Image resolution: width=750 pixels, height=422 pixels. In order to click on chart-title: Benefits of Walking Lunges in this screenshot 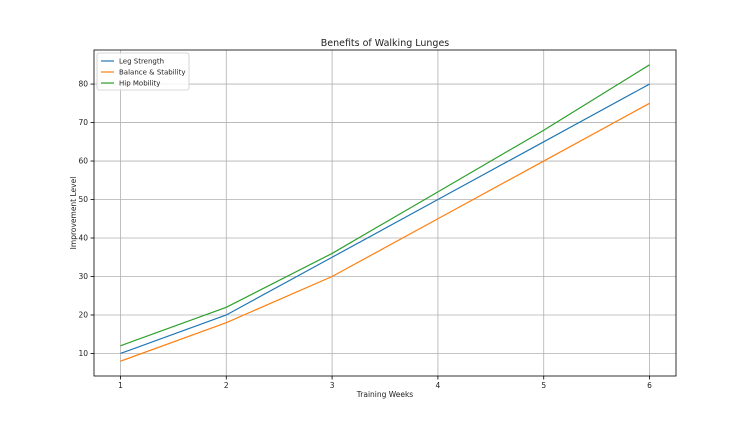, I will do `click(385, 43)`.